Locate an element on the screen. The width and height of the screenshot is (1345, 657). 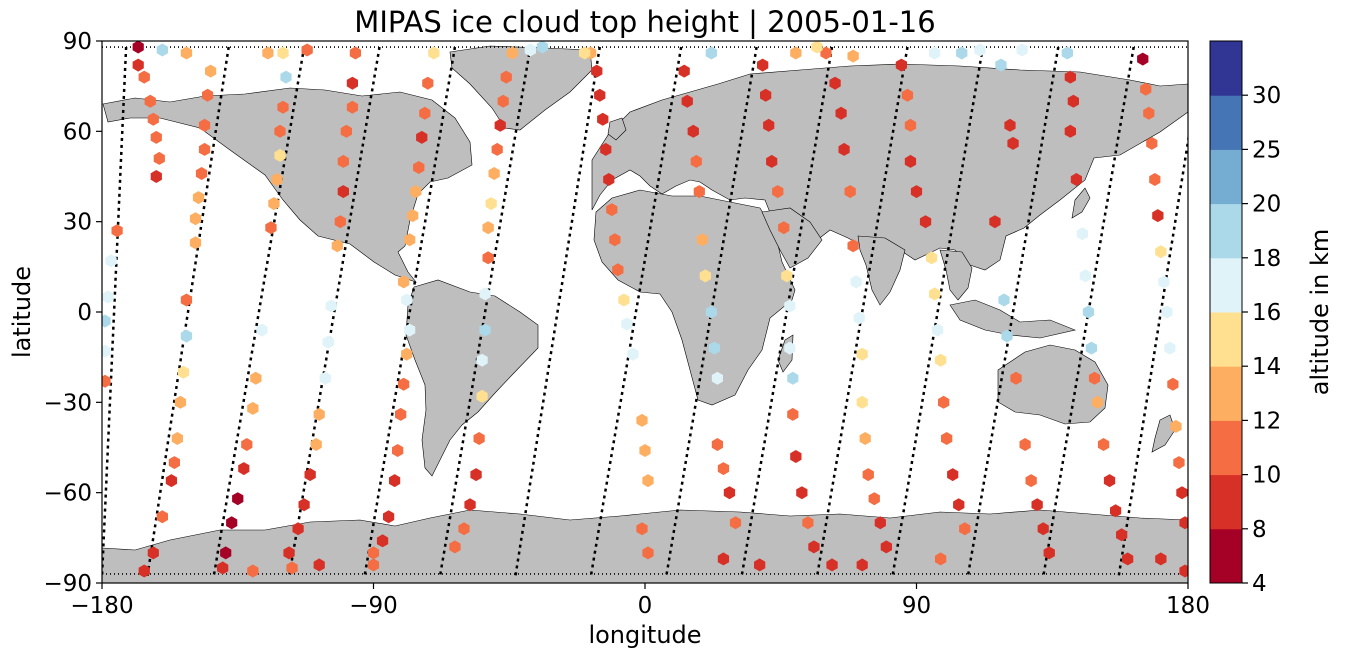
land-south-america is located at coordinates (472, 378).